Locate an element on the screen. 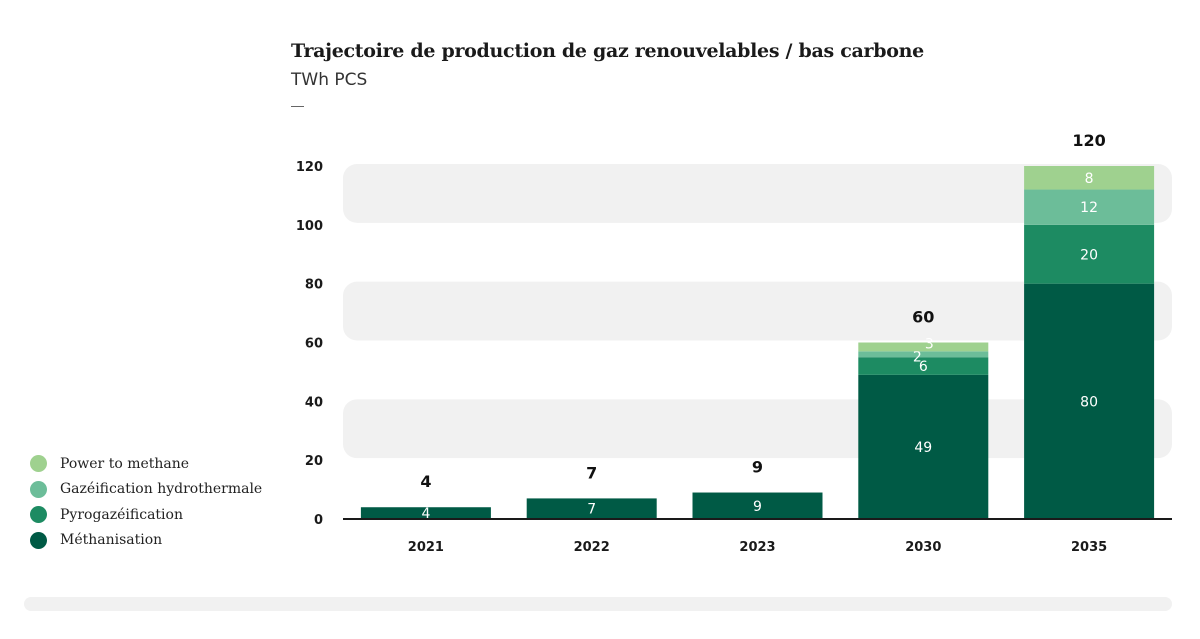 Image resolution: width=1200 pixels, height=639 pixels. data-label: 3 is located at coordinates (929, 345).